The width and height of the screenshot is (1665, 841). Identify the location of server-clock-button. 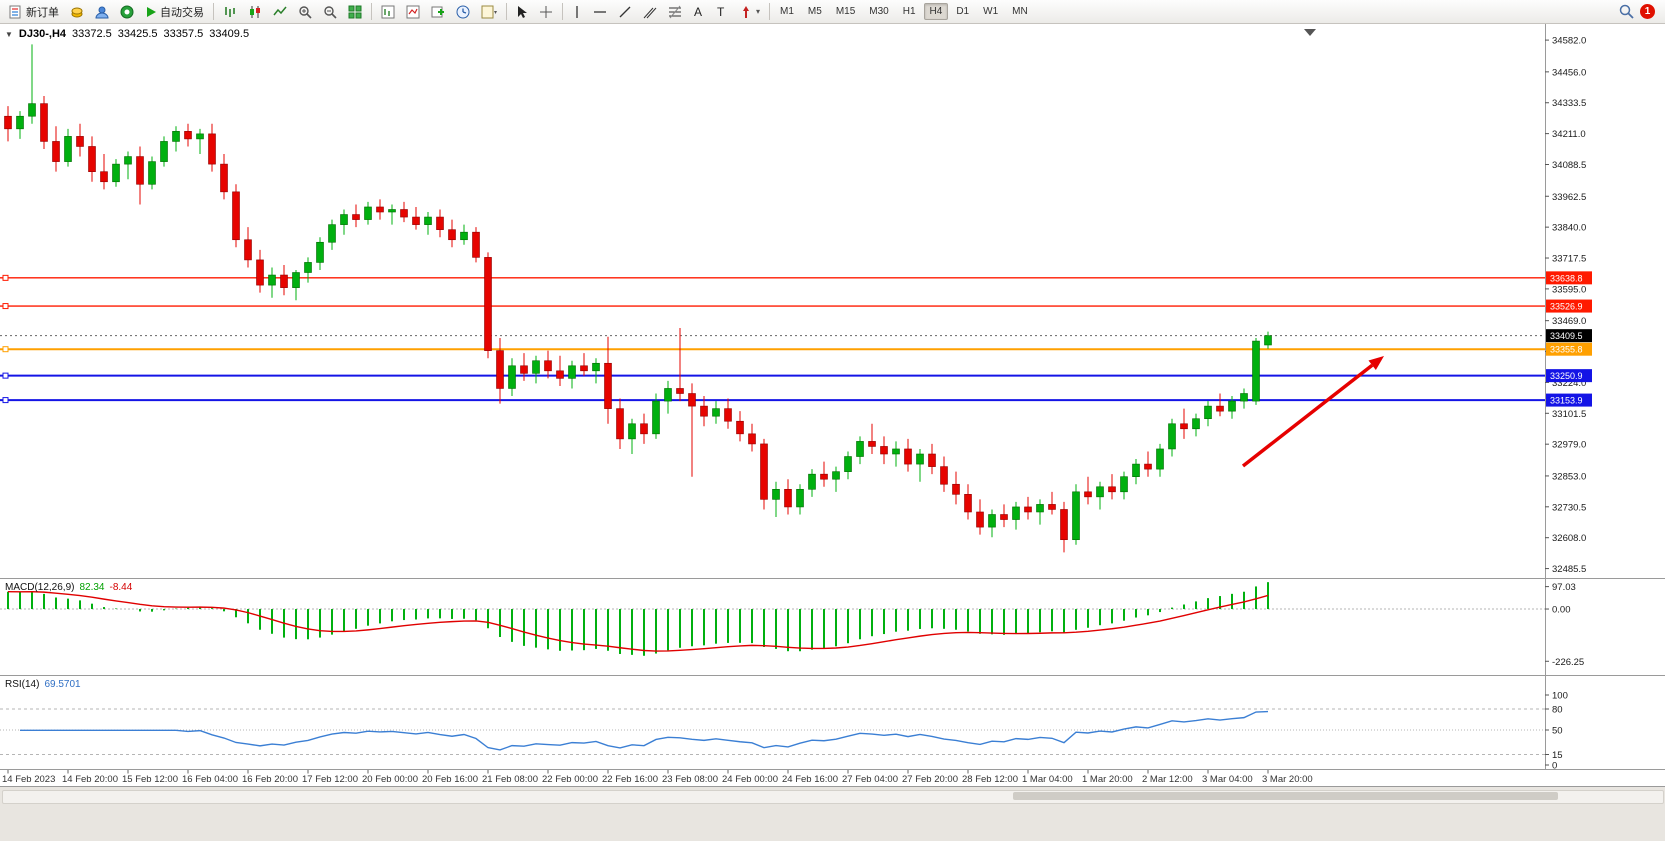
(463, 12).